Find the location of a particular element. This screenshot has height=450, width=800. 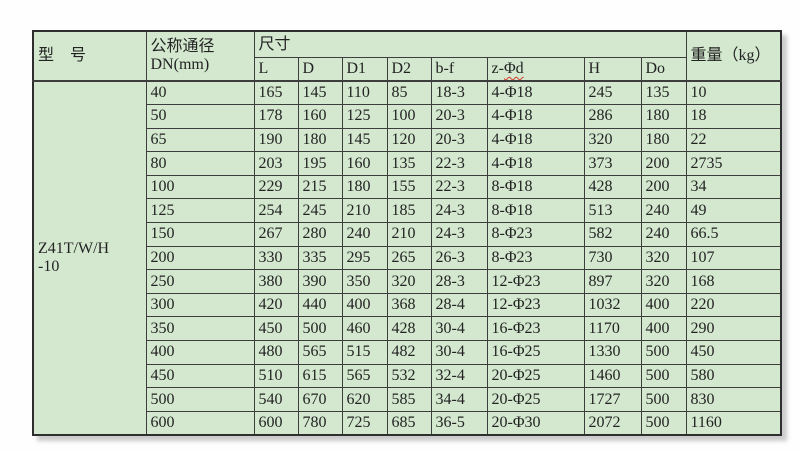

cell-d2: 100 is located at coordinates (409, 116).